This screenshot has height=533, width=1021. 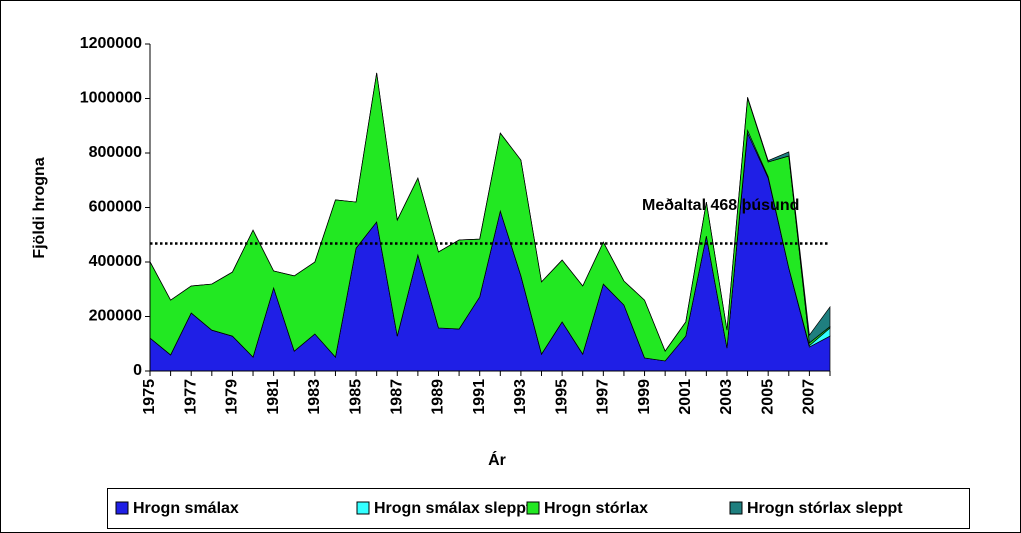 What do you see at coordinates (39, 207) in the screenshot?
I see `y-axis-title: Fjöldi hrogna` at bounding box center [39, 207].